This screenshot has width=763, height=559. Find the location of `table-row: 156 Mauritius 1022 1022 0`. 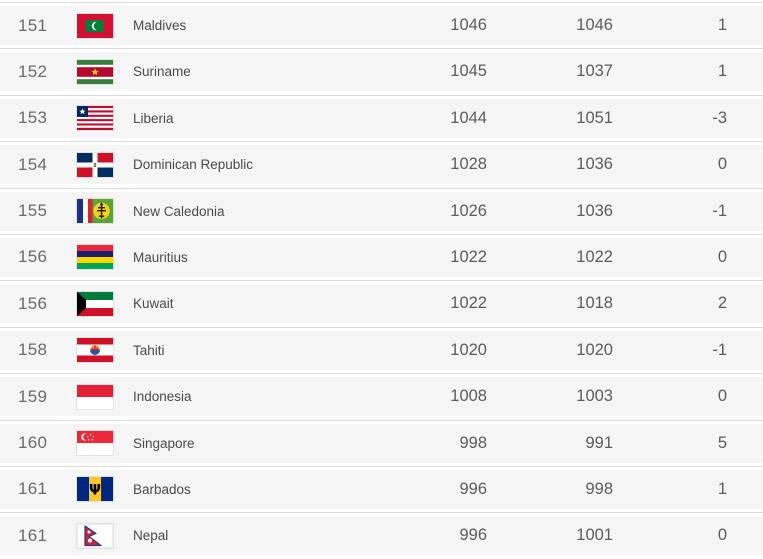

table-row: 156 Mauritius 1022 1022 0 is located at coordinates (381, 257).